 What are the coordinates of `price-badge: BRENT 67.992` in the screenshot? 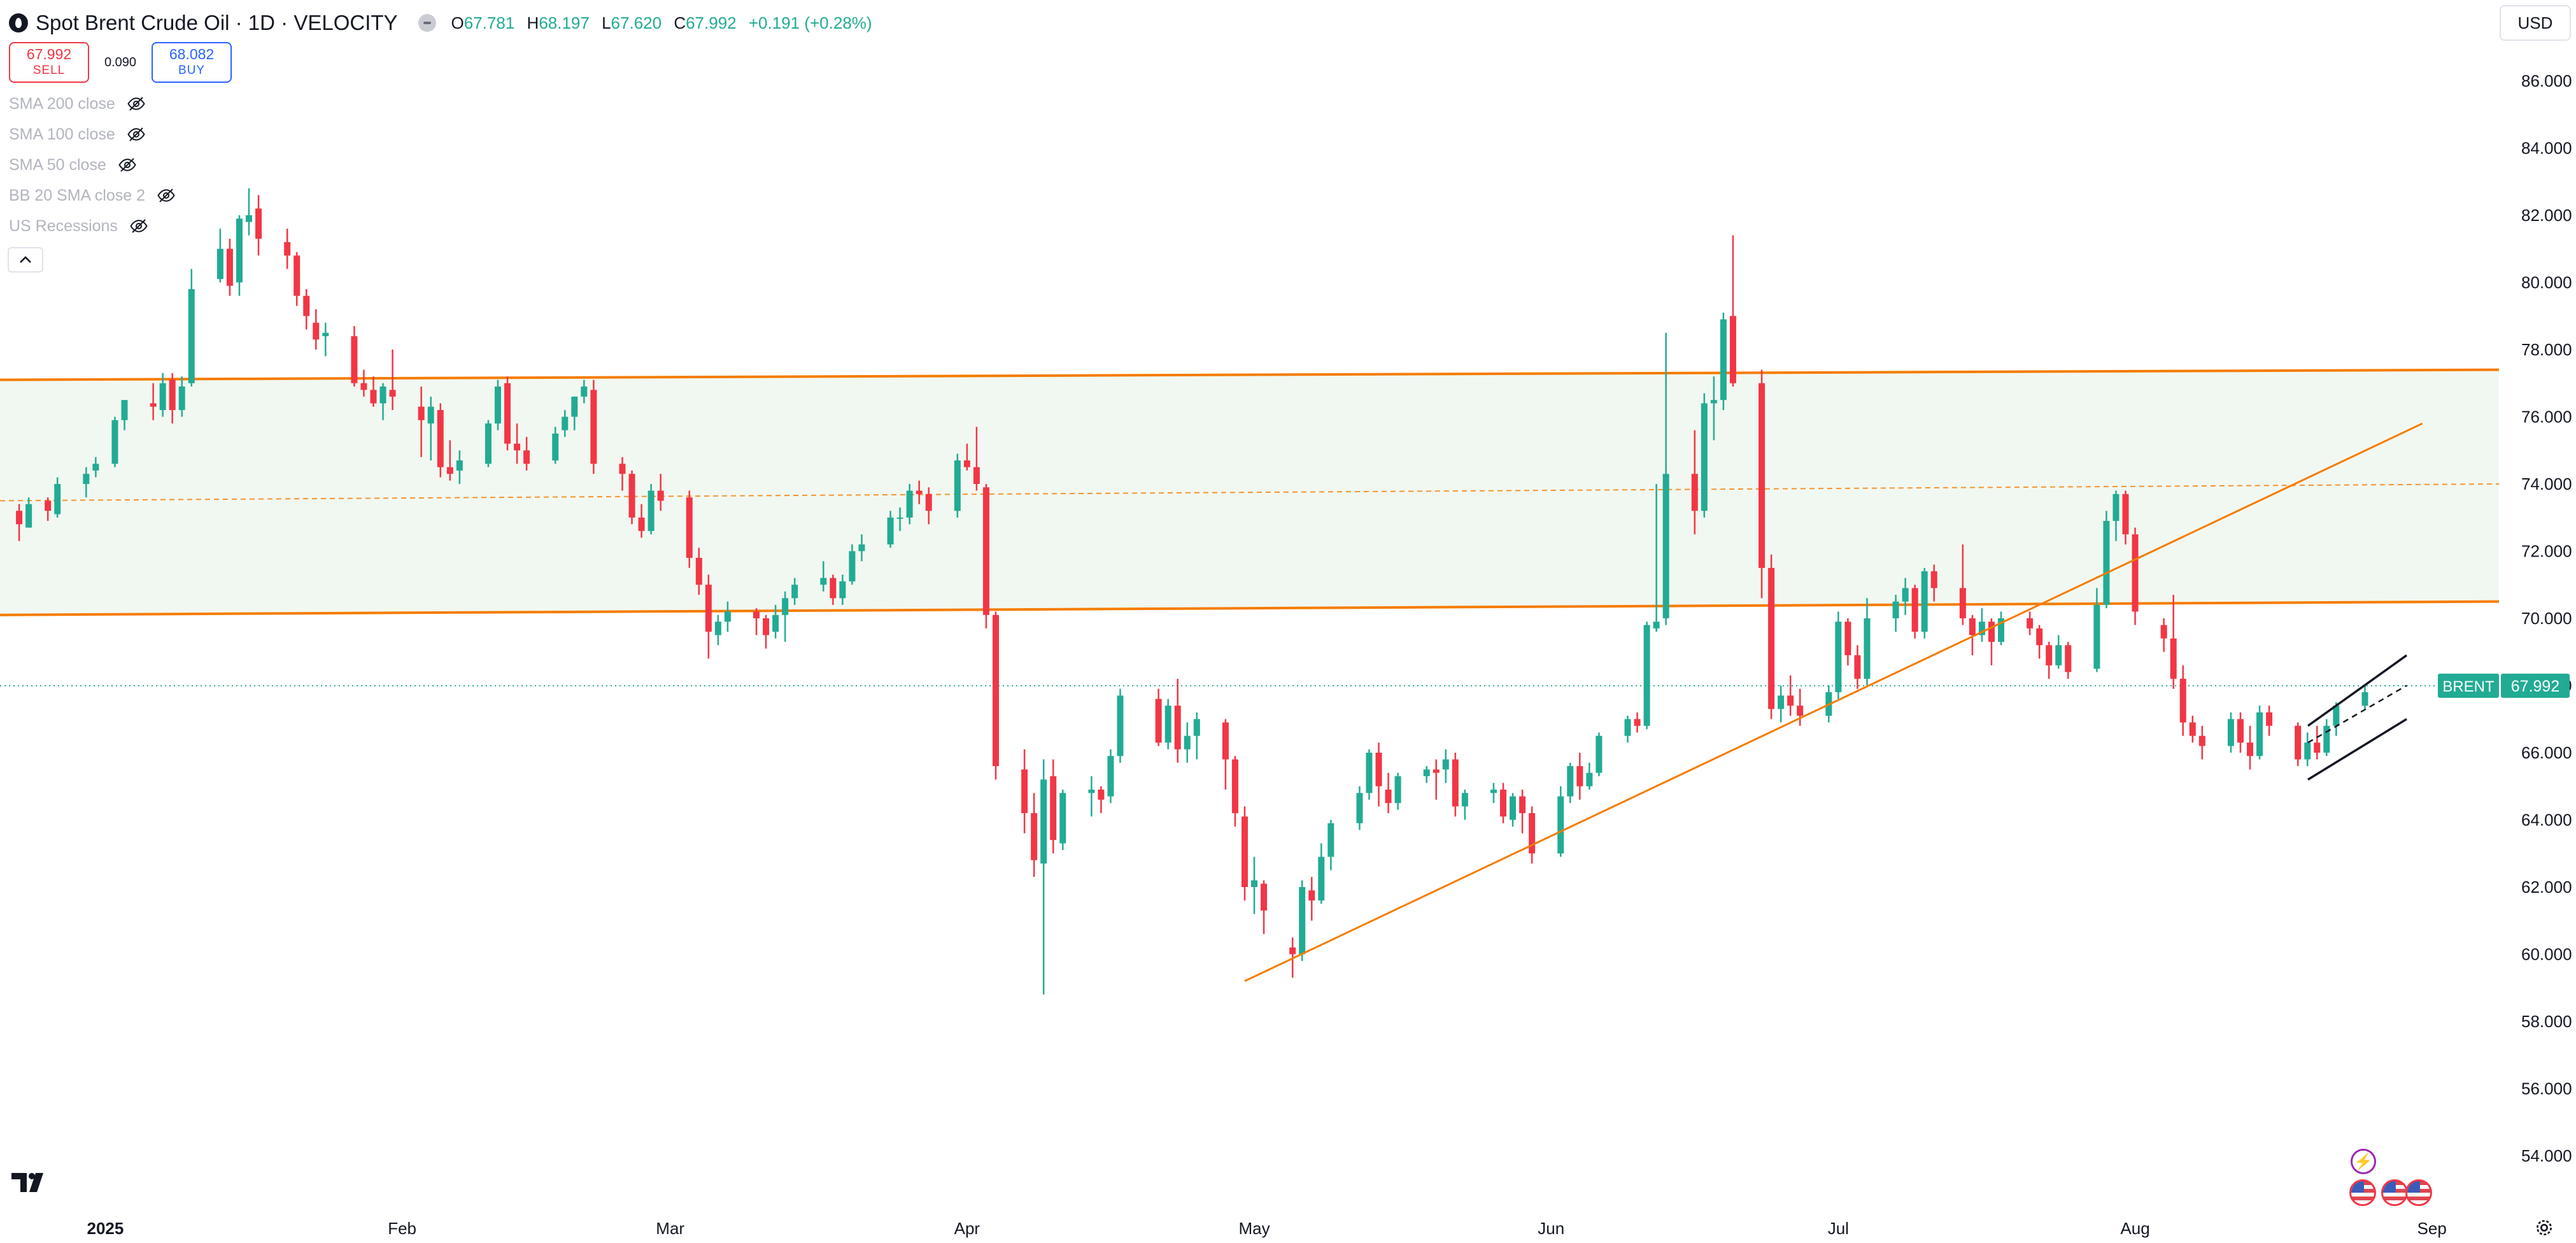 It's located at (2504, 685).